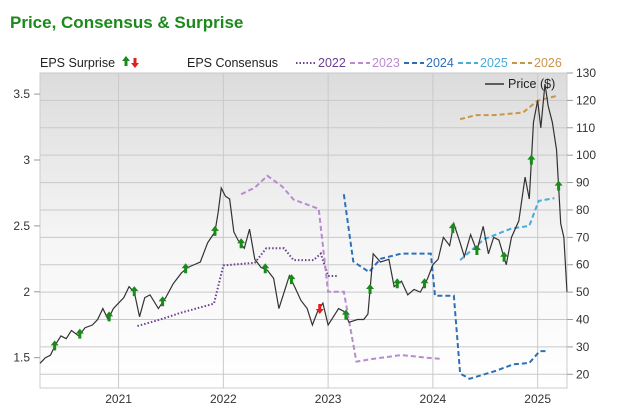 The width and height of the screenshot is (620, 410). What do you see at coordinates (509, 107) in the screenshot?
I see `consensus-line-2026` at bounding box center [509, 107].